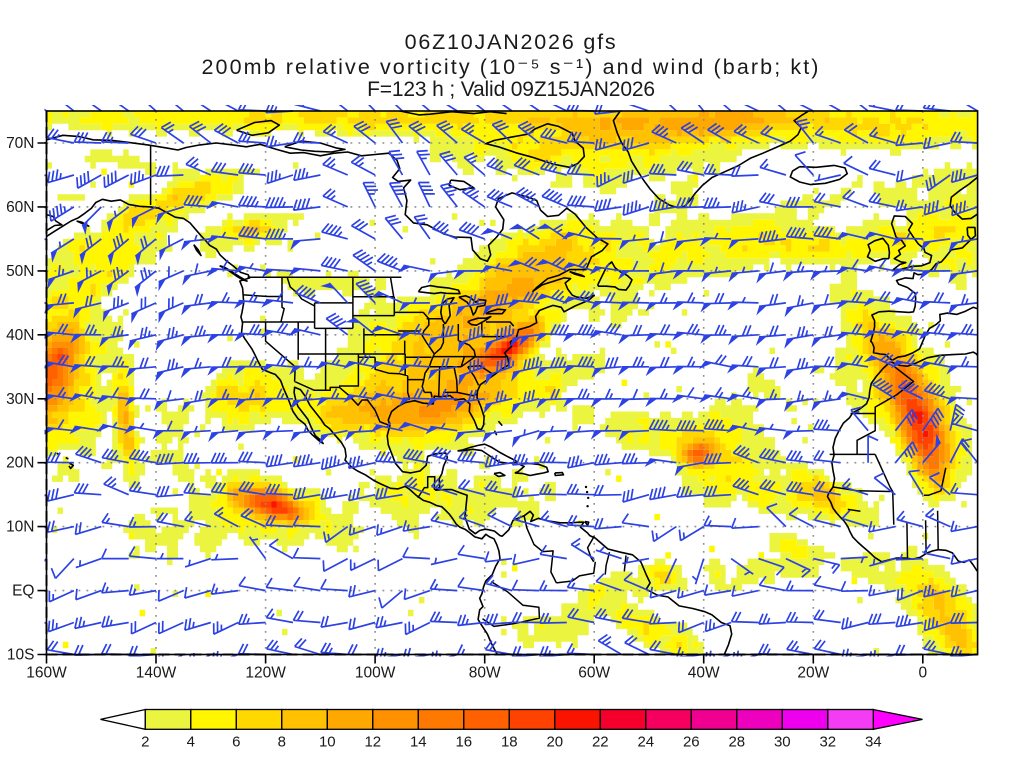 The width and height of the screenshot is (1024, 768). What do you see at coordinates (511, 89) in the screenshot?
I see `svg-text: F=123 h ; Valid 09Z15JAN2026` at bounding box center [511, 89].